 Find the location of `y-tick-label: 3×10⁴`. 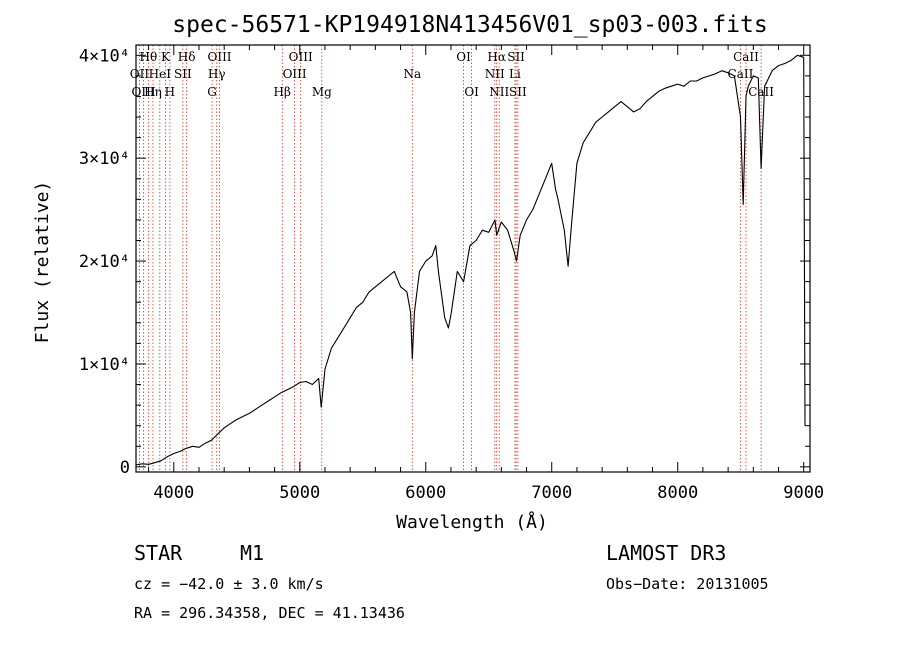

y-tick-label: 3×10⁴ is located at coordinates (104, 159).